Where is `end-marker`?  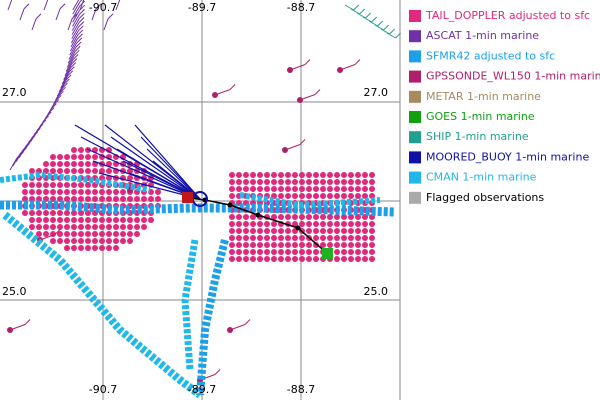
end-marker is located at coordinates (327, 253).